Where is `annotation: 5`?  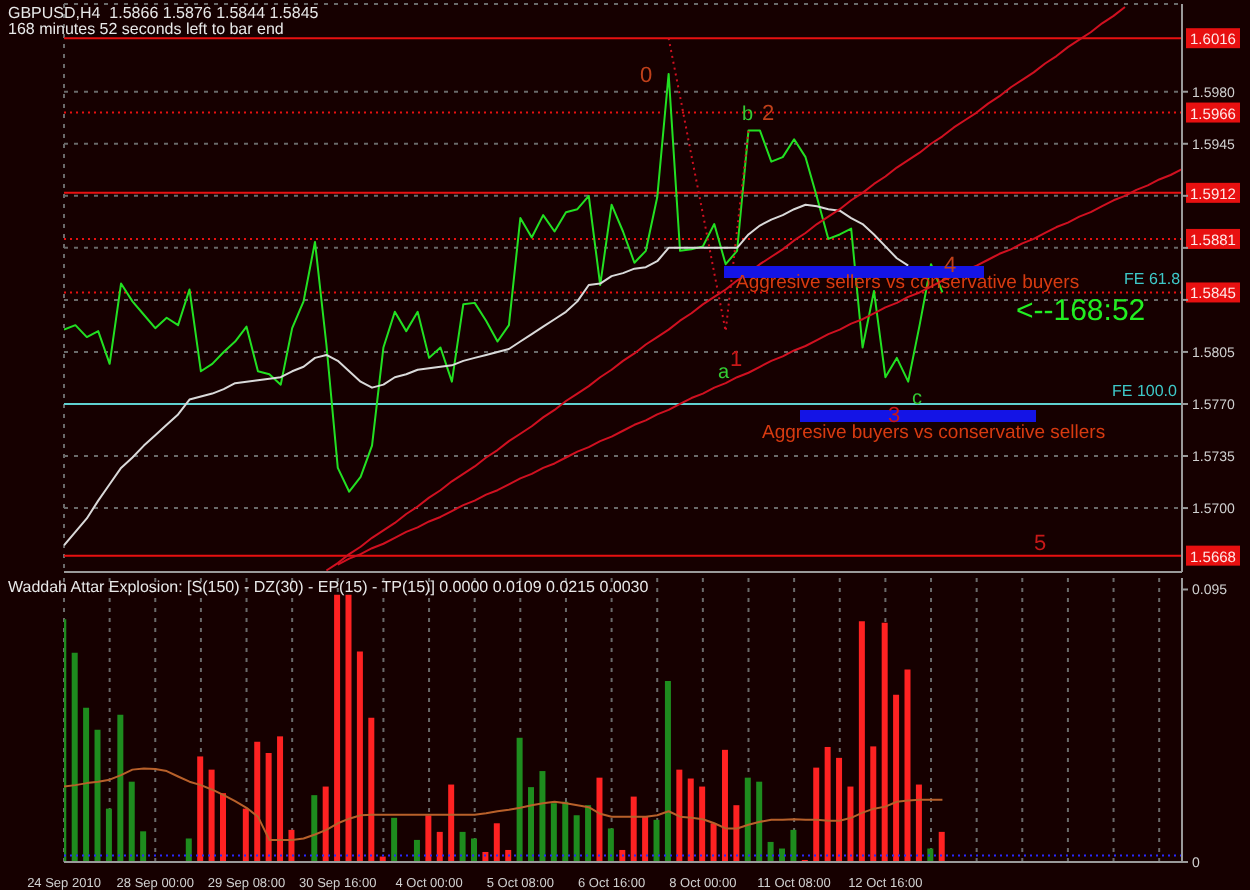
annotation: 5 is located at coordinates (1040, 544).